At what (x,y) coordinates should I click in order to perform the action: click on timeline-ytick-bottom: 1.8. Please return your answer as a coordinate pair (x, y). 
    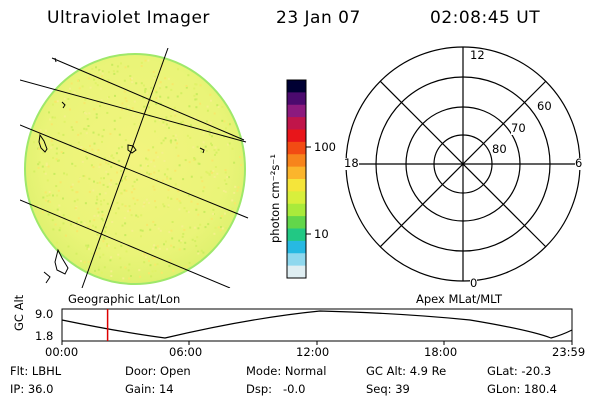
    Looking at the image, I should click on (44, 336).